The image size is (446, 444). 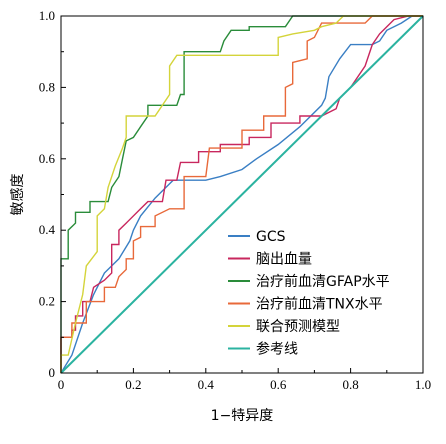 I want to click on y-tick-label: 0, so click(x=52, y=372).